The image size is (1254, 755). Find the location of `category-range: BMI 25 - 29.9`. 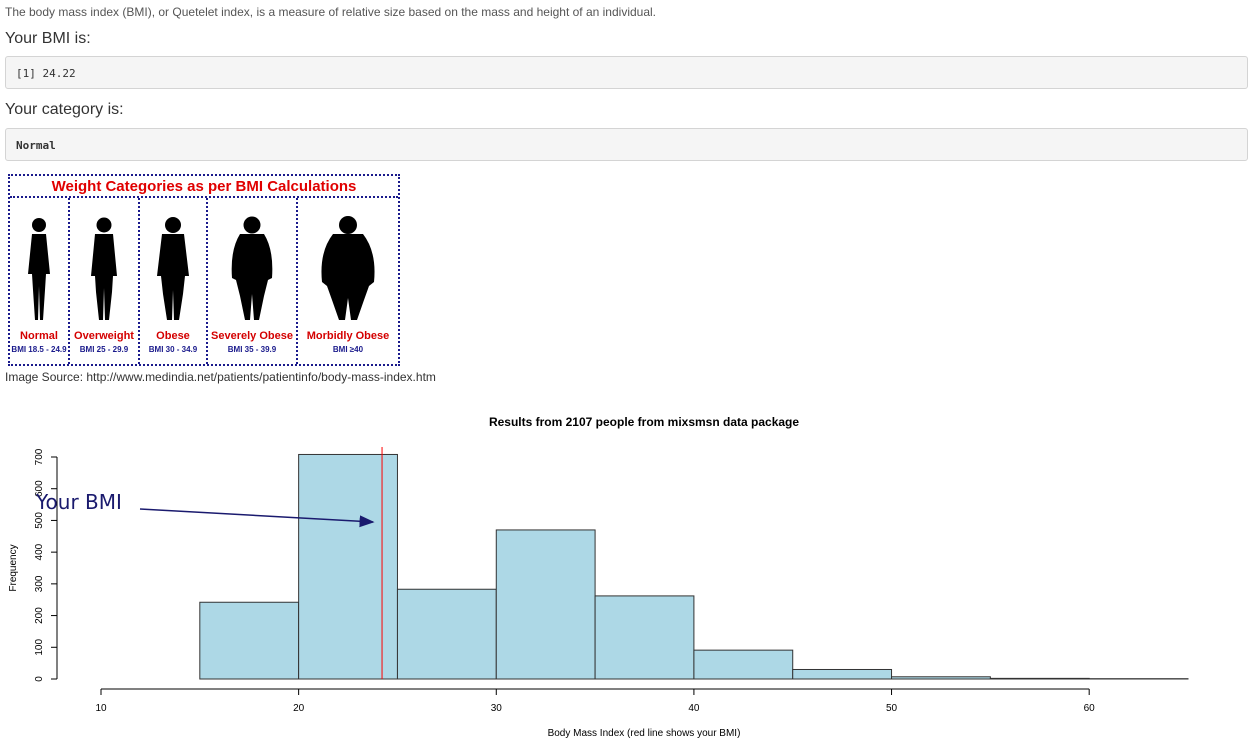

category-range: BMI 25 - 29.9 is located at coordinates (104, 349).